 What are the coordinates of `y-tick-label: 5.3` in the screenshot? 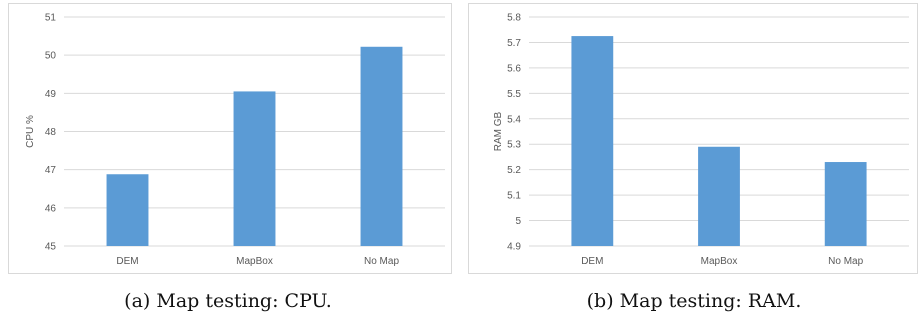 It's located at (514, 145).